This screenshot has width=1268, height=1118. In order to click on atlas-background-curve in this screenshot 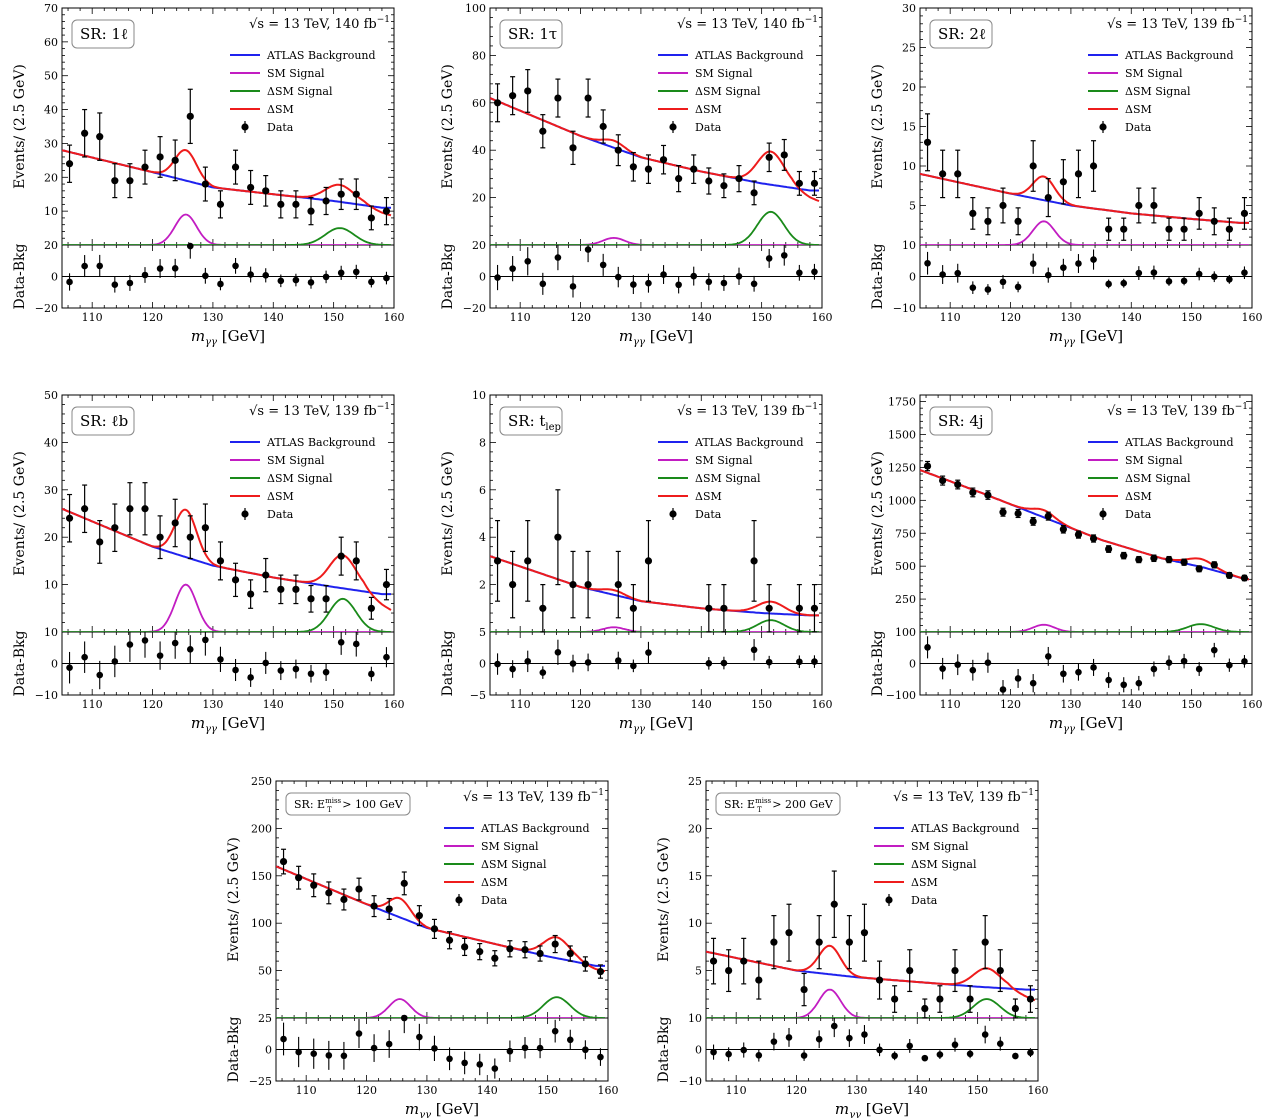, I will do `click(1084, 525)`.